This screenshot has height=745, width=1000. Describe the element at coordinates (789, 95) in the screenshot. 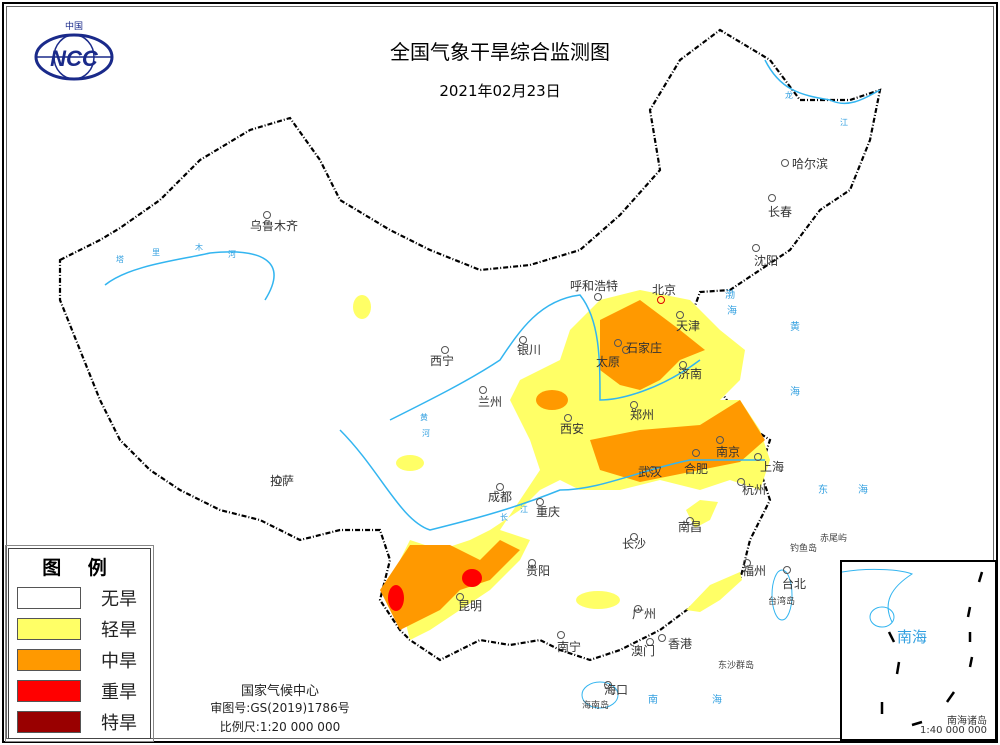

I see `river-label: 龙` at that location.